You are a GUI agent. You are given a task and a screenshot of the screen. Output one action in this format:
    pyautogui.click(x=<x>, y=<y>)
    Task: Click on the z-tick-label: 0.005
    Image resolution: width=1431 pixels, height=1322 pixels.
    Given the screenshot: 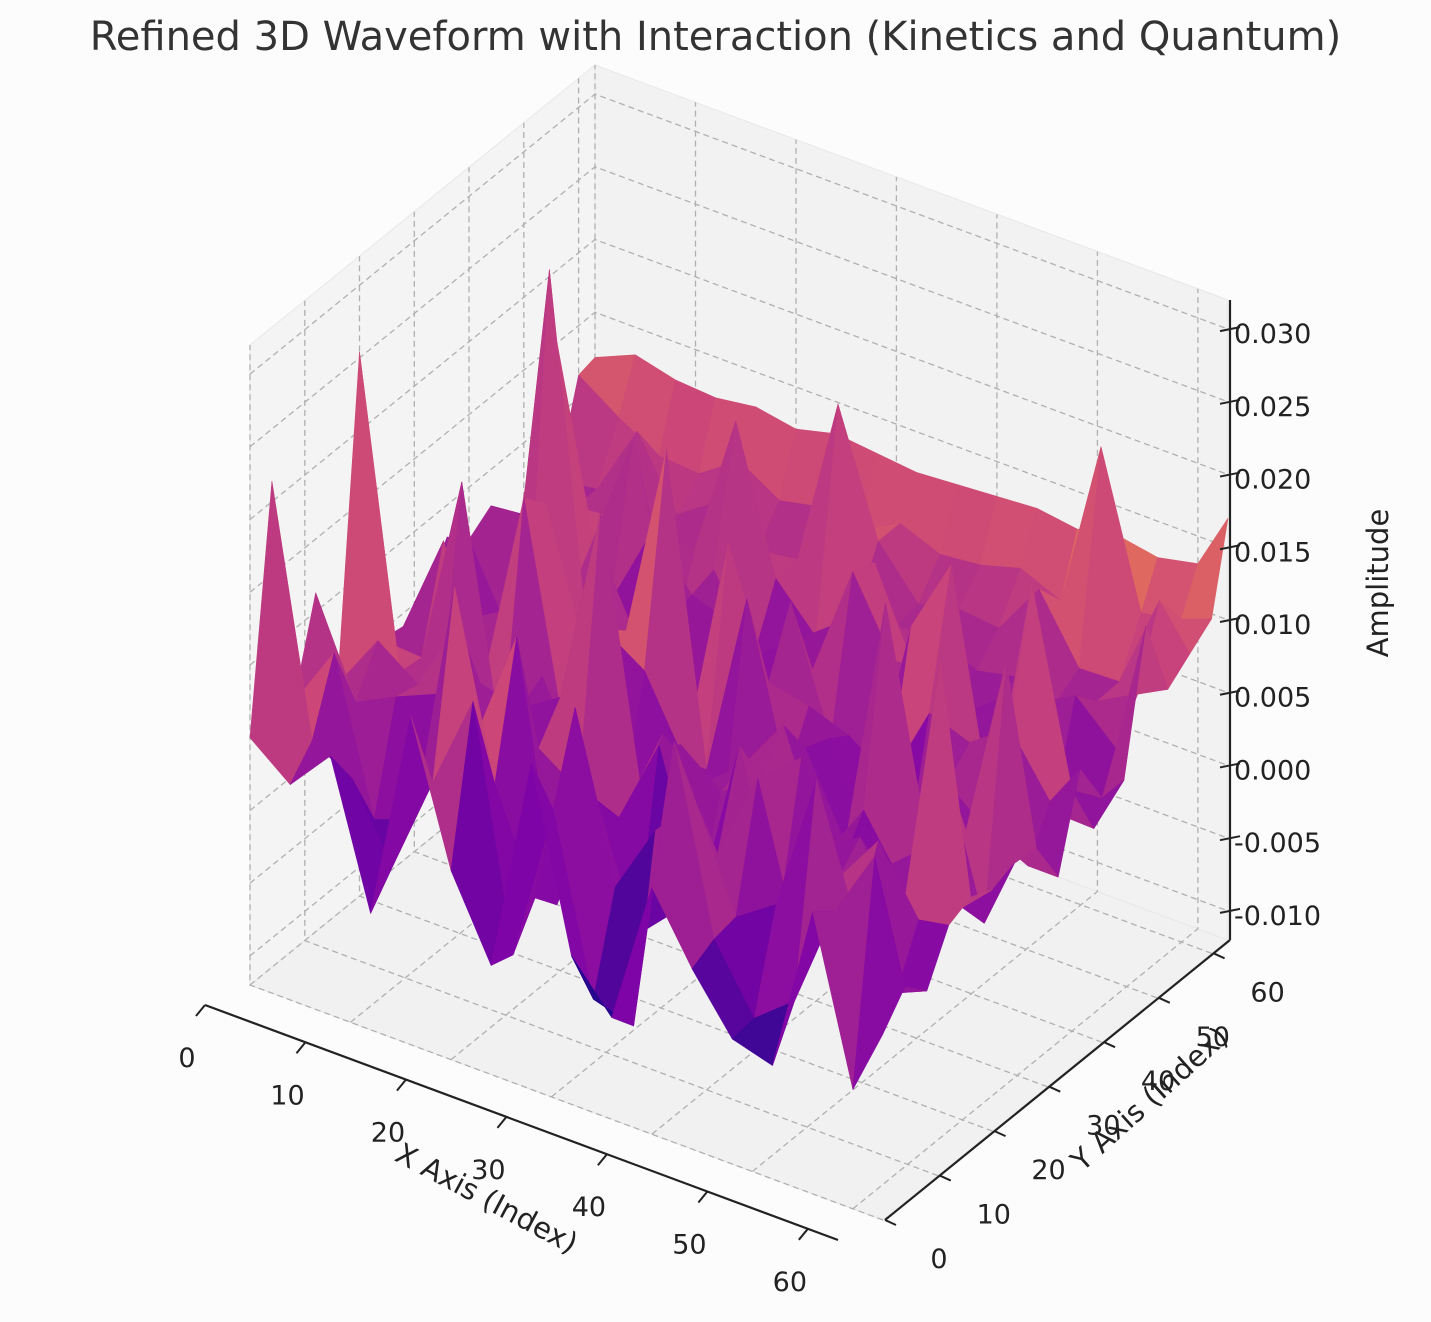 What is the action you would take?
    pyautogui.click(x=1272, y=698)
    